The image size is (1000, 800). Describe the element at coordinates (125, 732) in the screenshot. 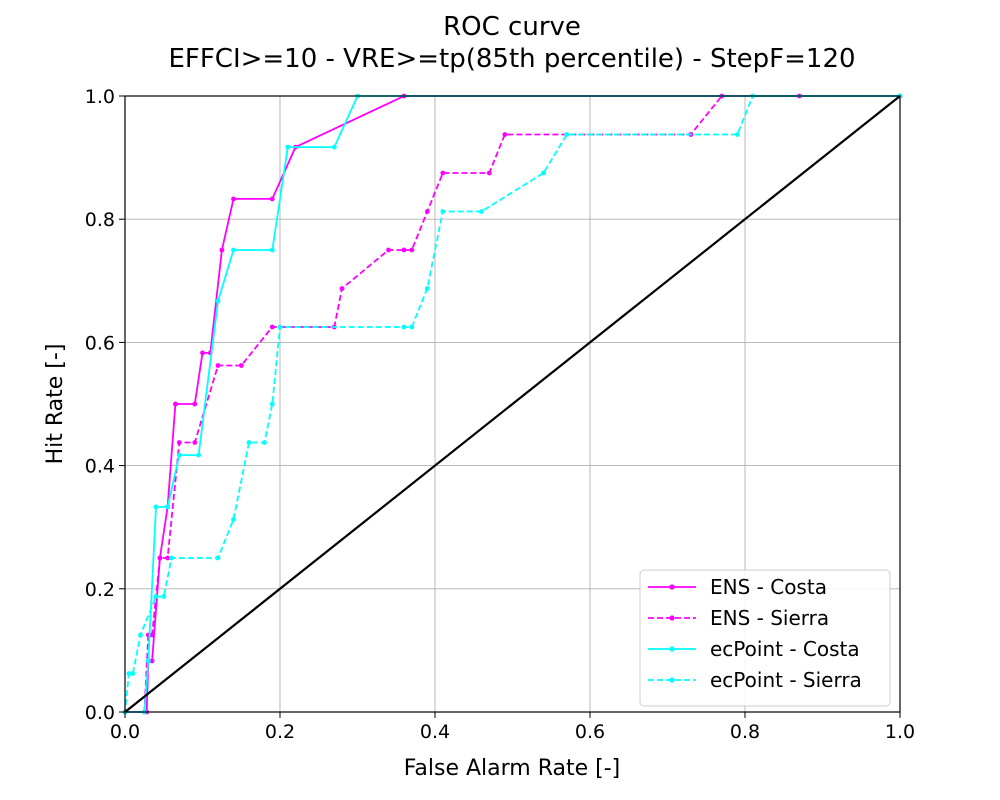

I see `x-tick-label: 0.0` at that location.